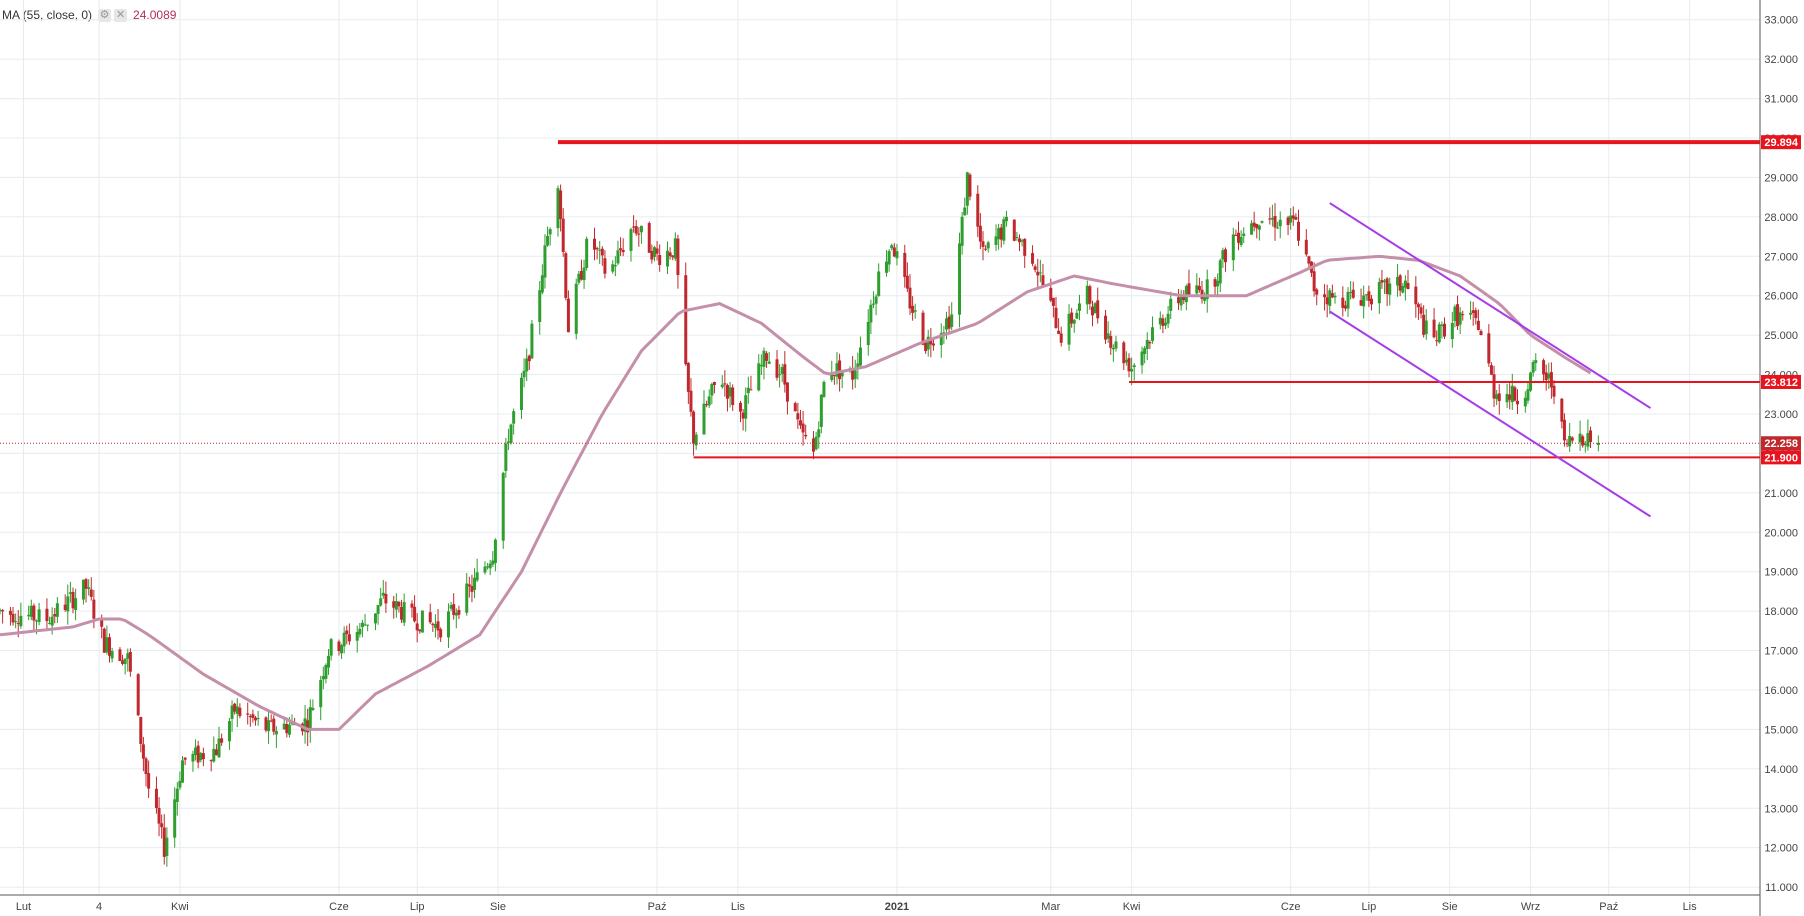 This screenshot has width=1804, height=916. Describe the element at coordinates (498, 907) in the screenshot. I see `time-tick-label: Sie` at that location.